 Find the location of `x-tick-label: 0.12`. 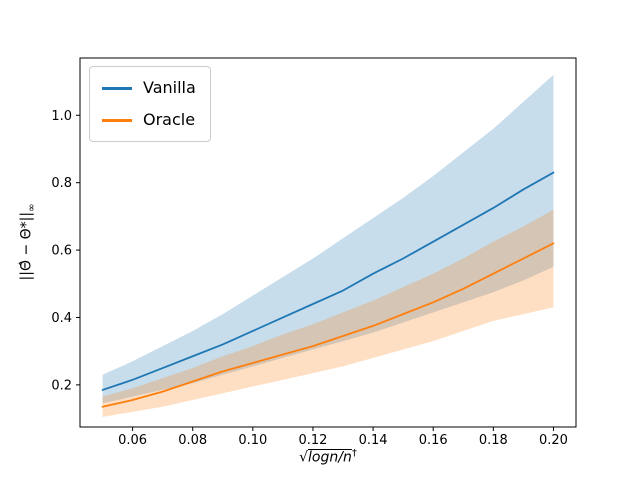

x-tick-label: 0.12 is located at coordinates (312, 440).